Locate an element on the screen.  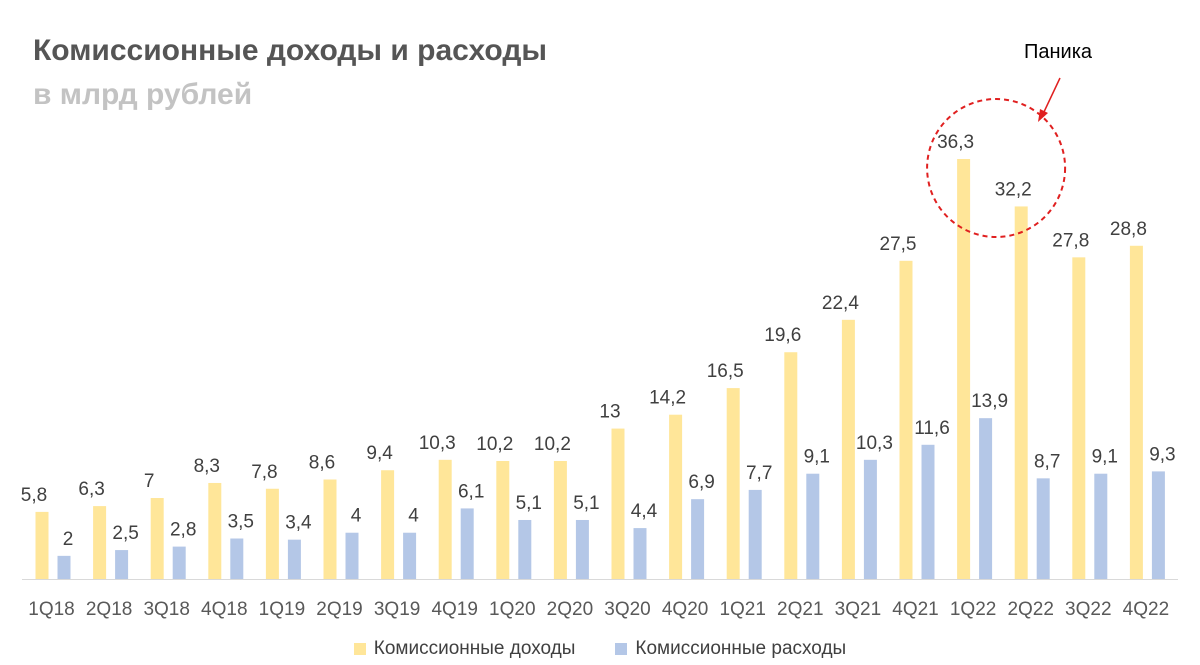
expense-bar-3Q18 is located at coordinates (179, 562).